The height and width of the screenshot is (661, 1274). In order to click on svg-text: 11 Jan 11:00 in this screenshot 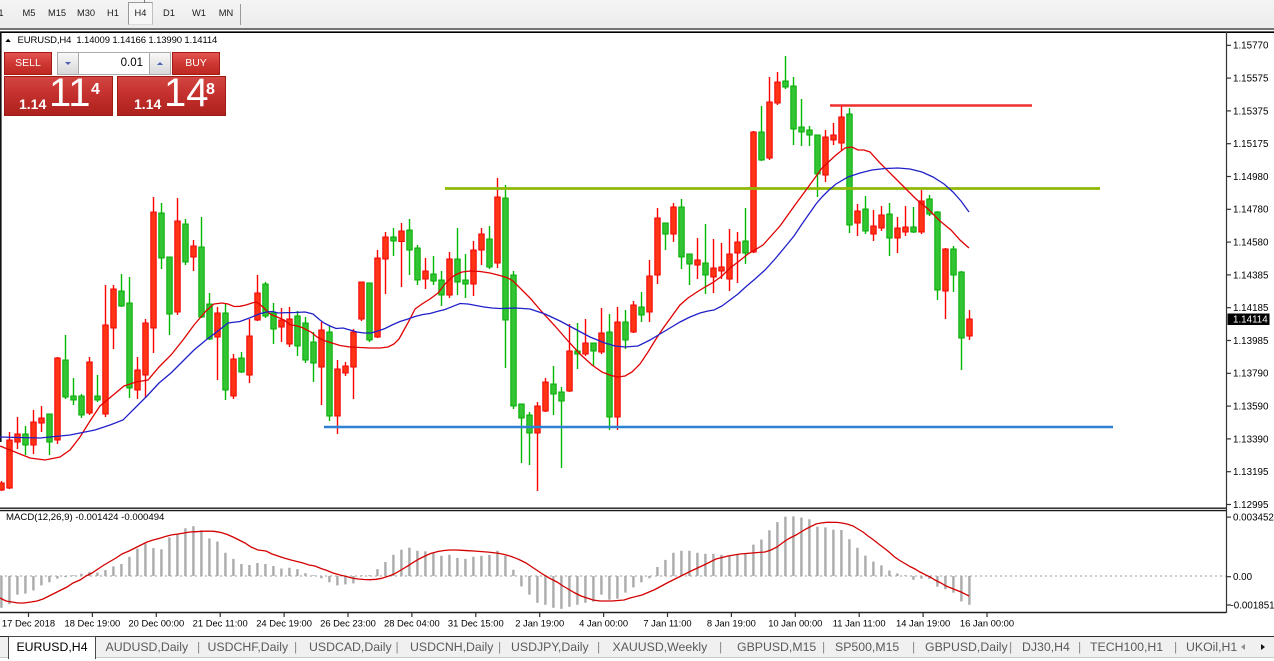, I will do `click(859, 623)`.